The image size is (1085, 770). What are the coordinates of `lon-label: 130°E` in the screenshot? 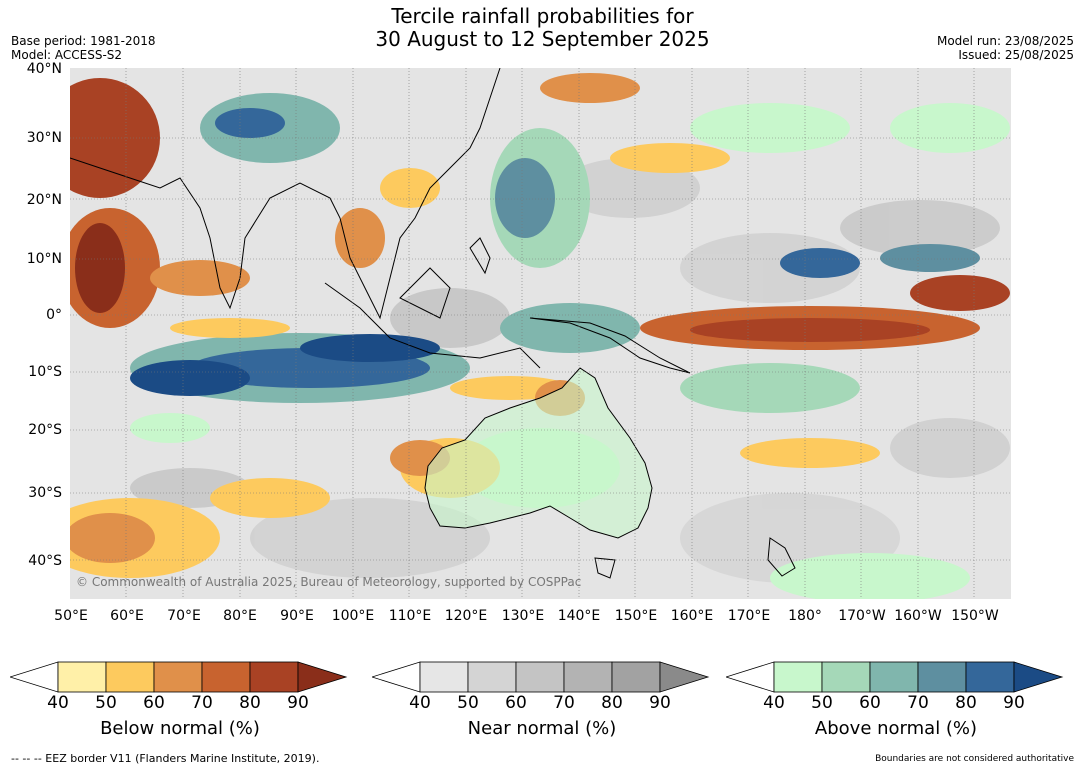 It's located at (523, 616).